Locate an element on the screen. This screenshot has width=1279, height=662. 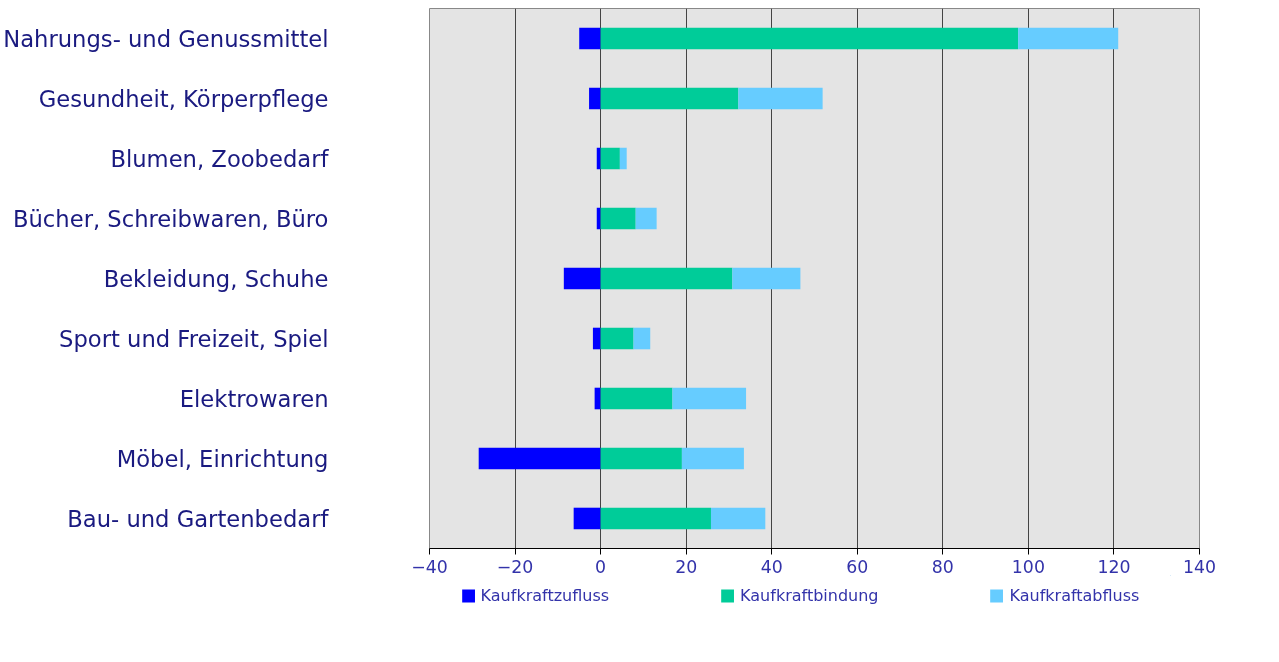
x-tick-label: 120 is located at coordinates (1114, 566).